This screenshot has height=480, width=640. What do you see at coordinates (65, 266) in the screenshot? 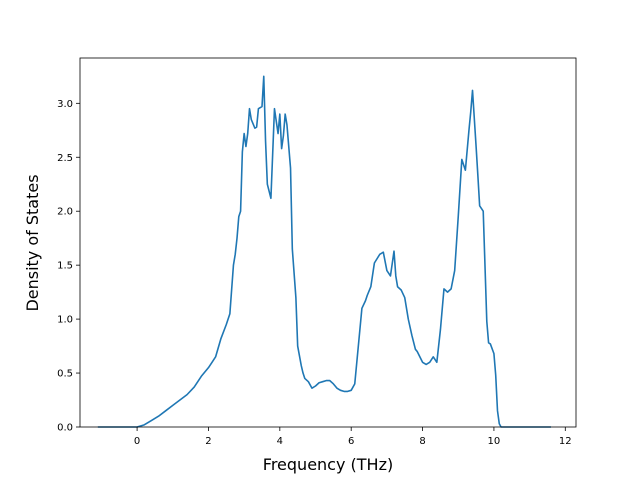
I see `y-tick-label: 1.5` at bounding box center [65, 266].